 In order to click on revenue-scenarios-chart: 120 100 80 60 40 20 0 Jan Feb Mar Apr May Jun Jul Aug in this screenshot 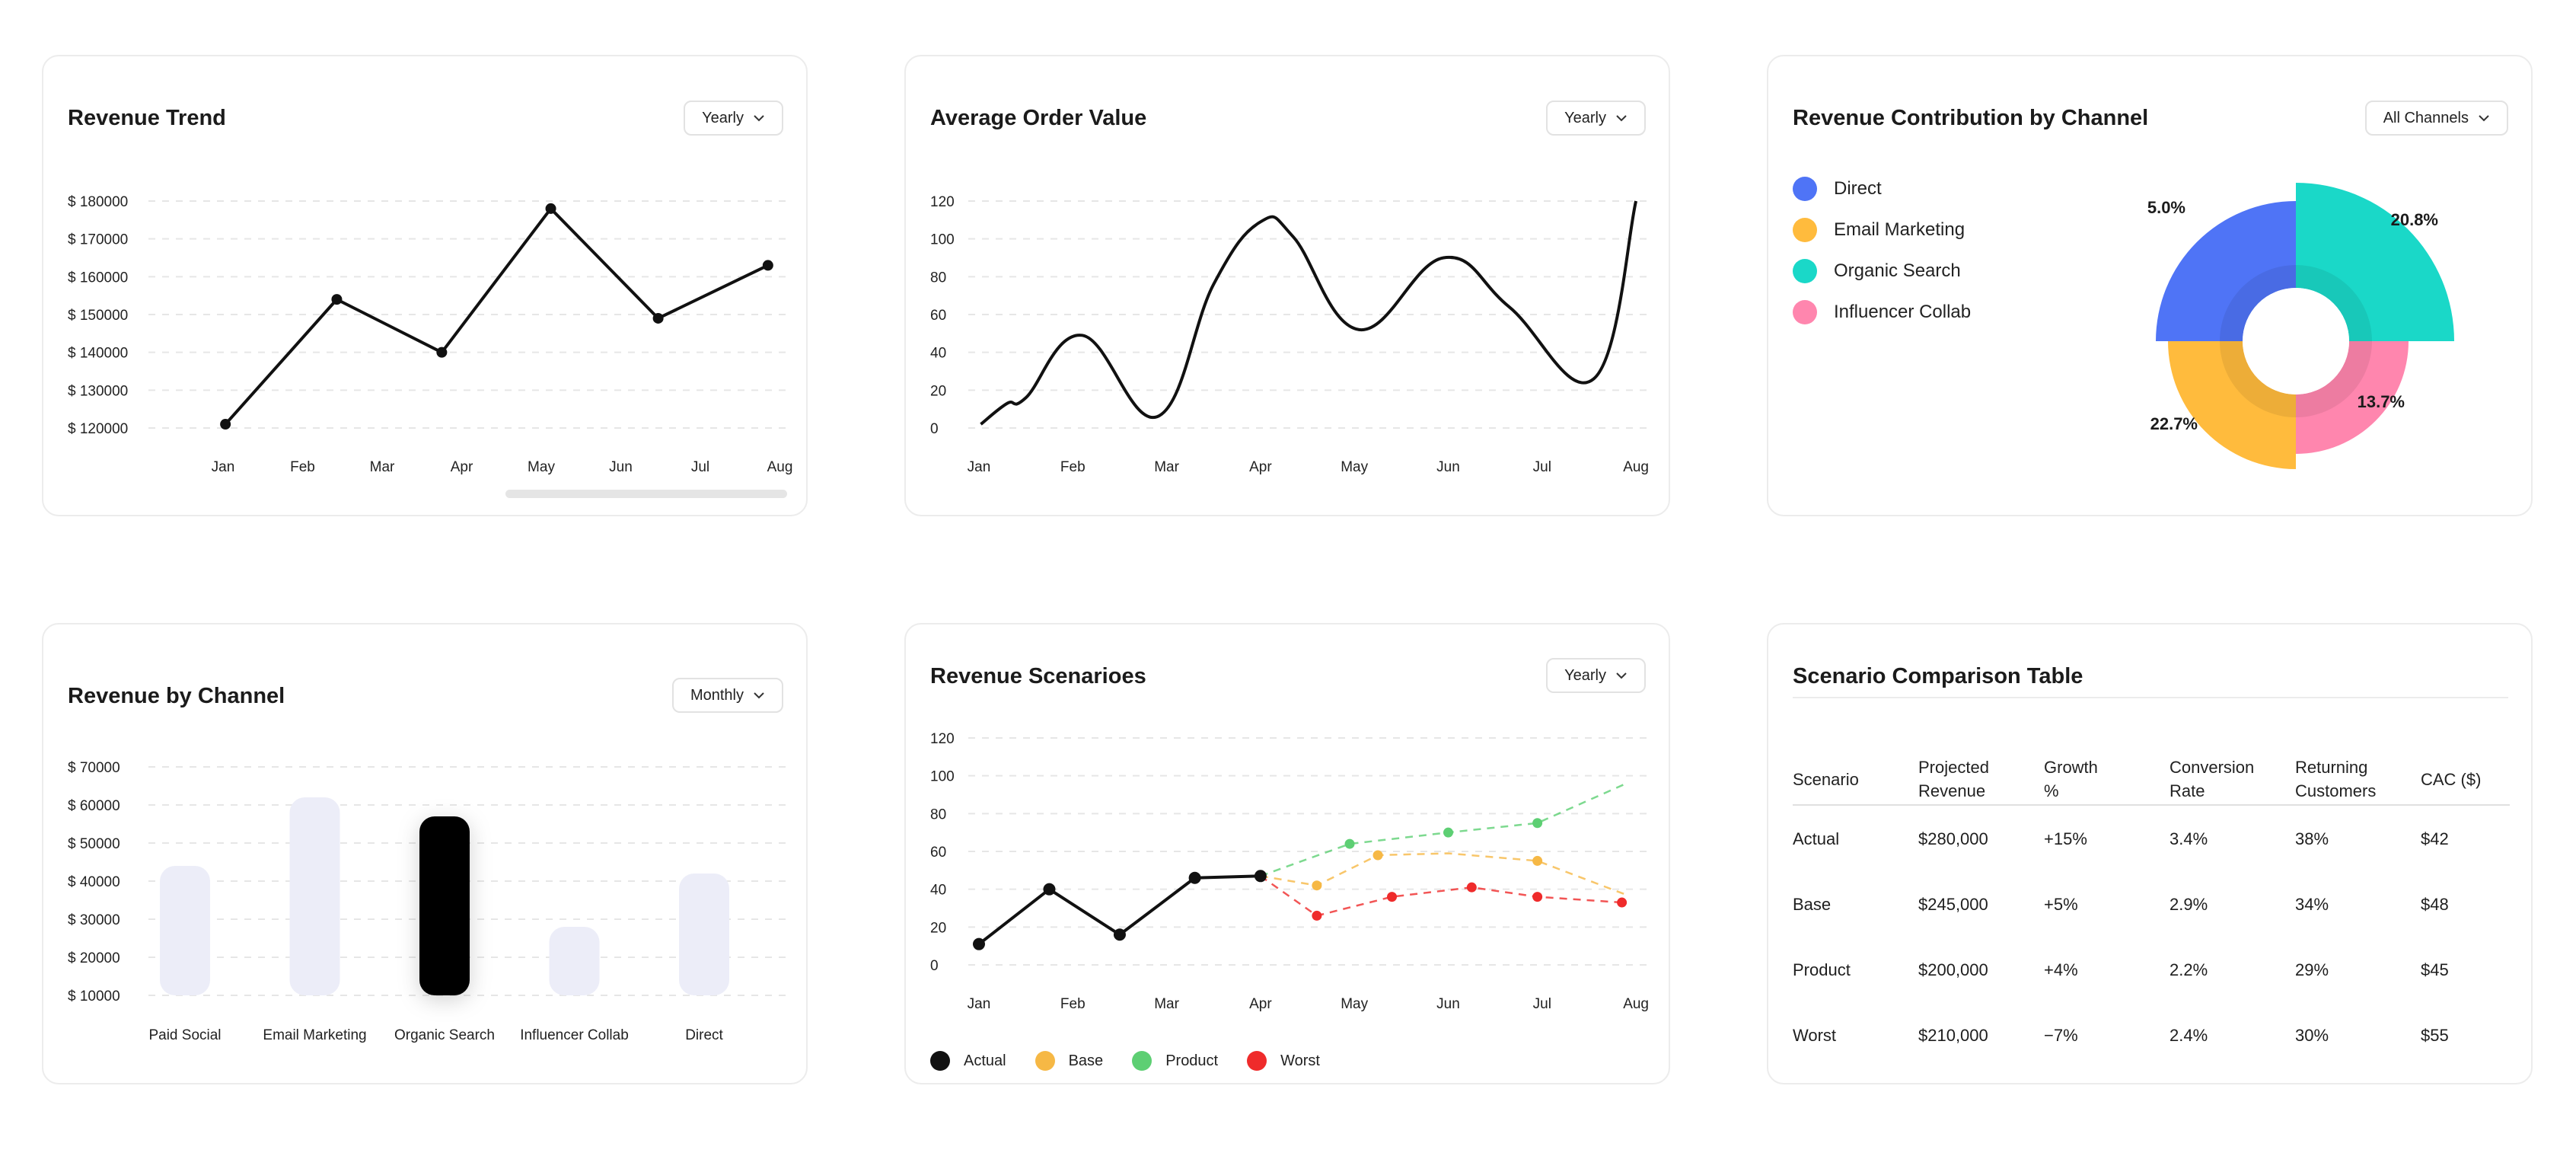, I will do `click(1290, 872)`.